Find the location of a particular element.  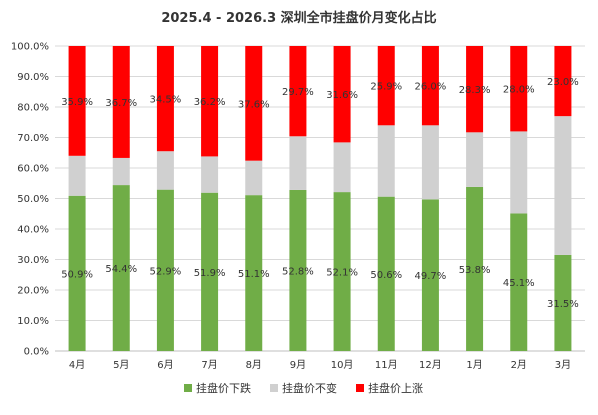

y-tick-label: 90.0% is located at coordinates (33, 77).